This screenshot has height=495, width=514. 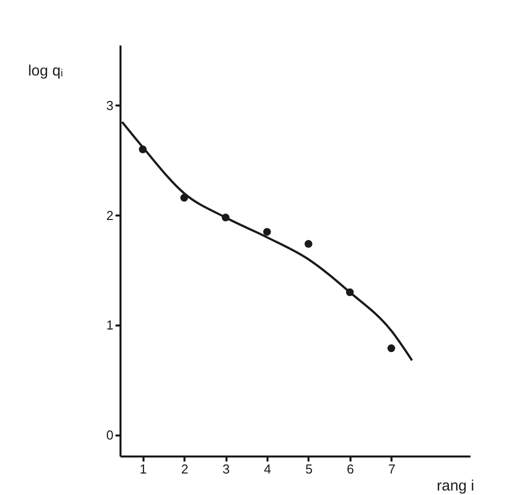 I want to click on x-tick-label: 4, so click(x=268, y=469).